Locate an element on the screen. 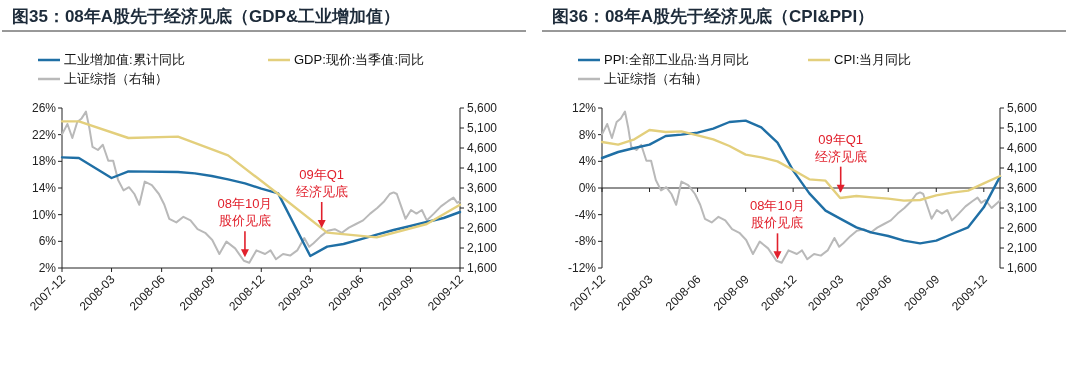 Image resolution: width=1080 pixels, height=389 pixels. chart-title: 图35：08年A股先于经济见底（GDP&工业增加值） is located at coordinates (206, 16).